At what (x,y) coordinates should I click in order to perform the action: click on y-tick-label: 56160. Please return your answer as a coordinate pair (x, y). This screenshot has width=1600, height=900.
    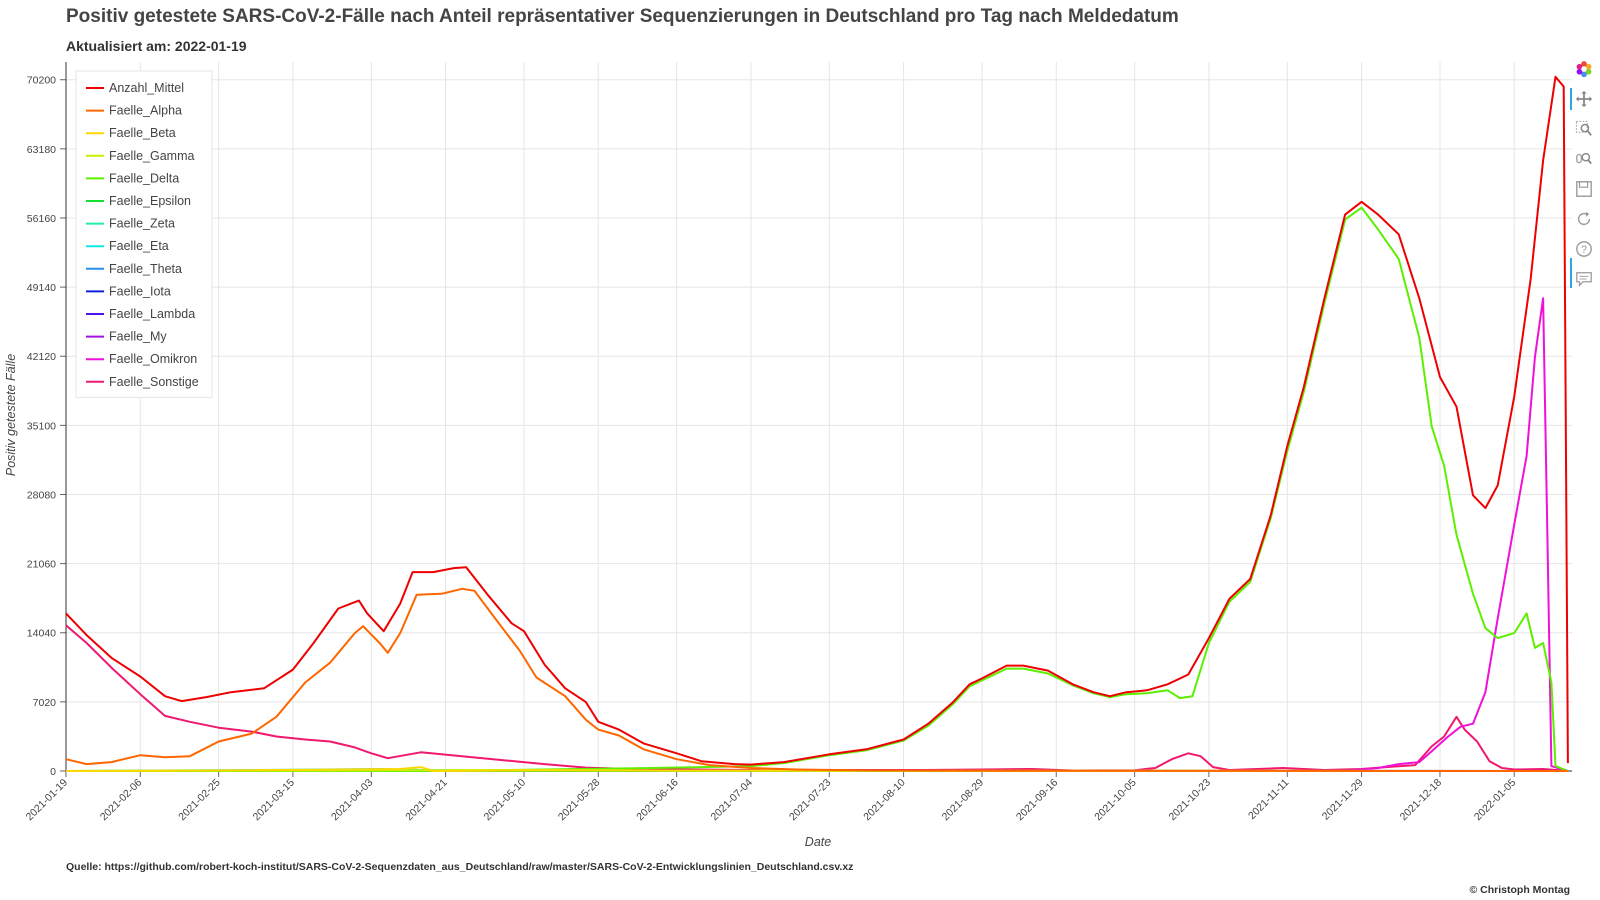
    Looking at the image, I should click on (41, 219).